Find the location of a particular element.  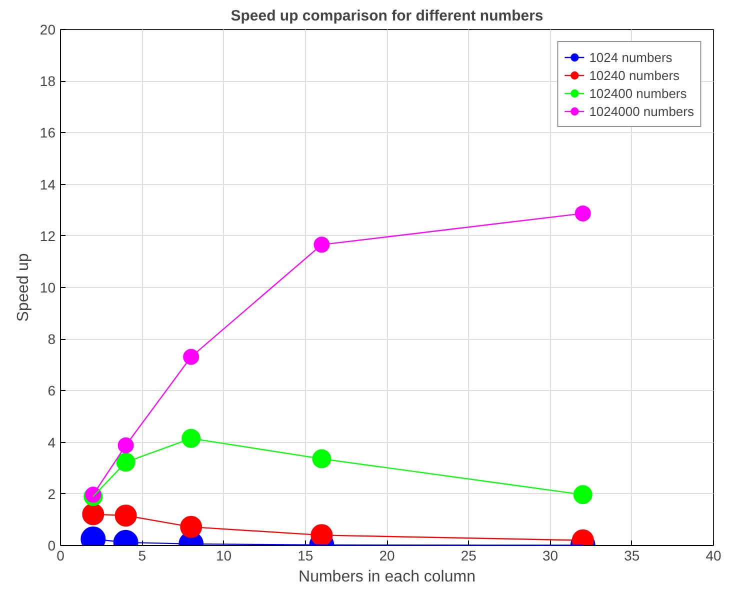

y-tick-label: 18 is located at coordinates (48, 81).